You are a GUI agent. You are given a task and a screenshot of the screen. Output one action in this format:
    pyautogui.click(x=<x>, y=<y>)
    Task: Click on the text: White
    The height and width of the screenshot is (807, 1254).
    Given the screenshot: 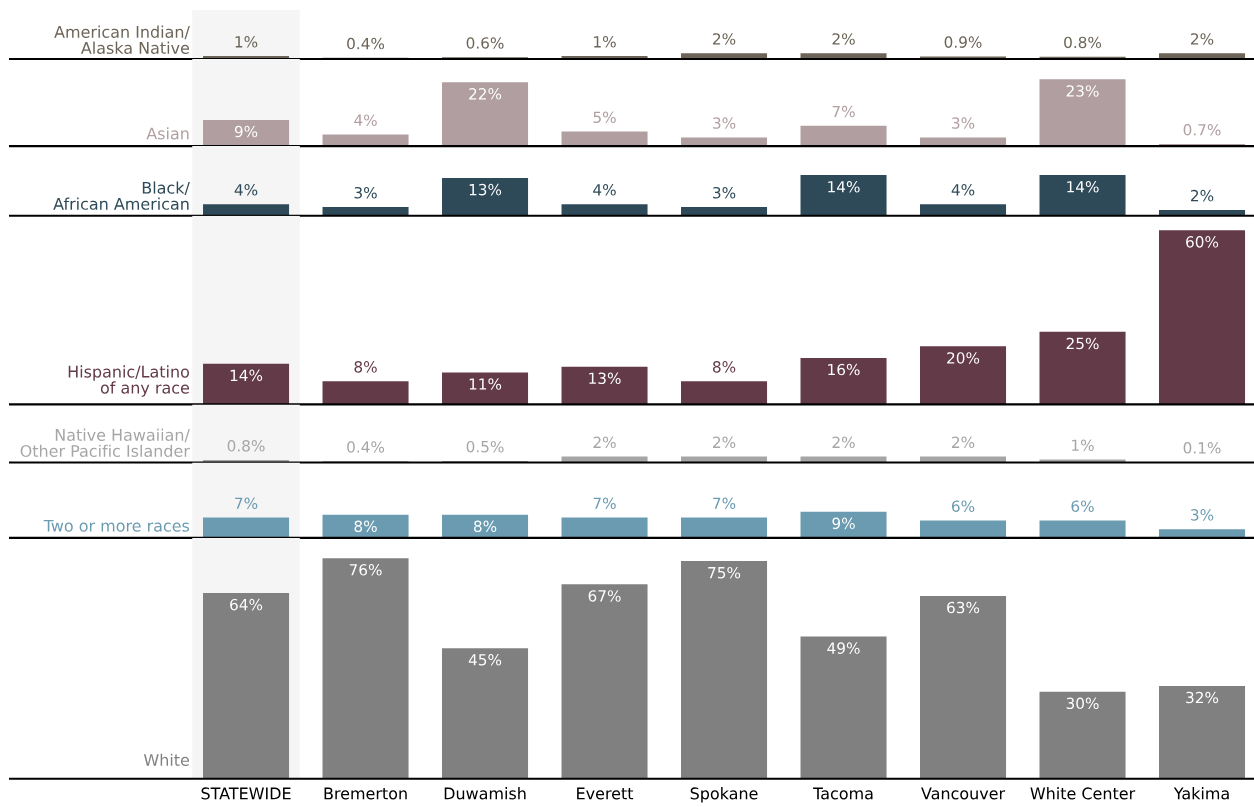 What is the action you would take?
    pyautogui.click(x=166, y=760)
    